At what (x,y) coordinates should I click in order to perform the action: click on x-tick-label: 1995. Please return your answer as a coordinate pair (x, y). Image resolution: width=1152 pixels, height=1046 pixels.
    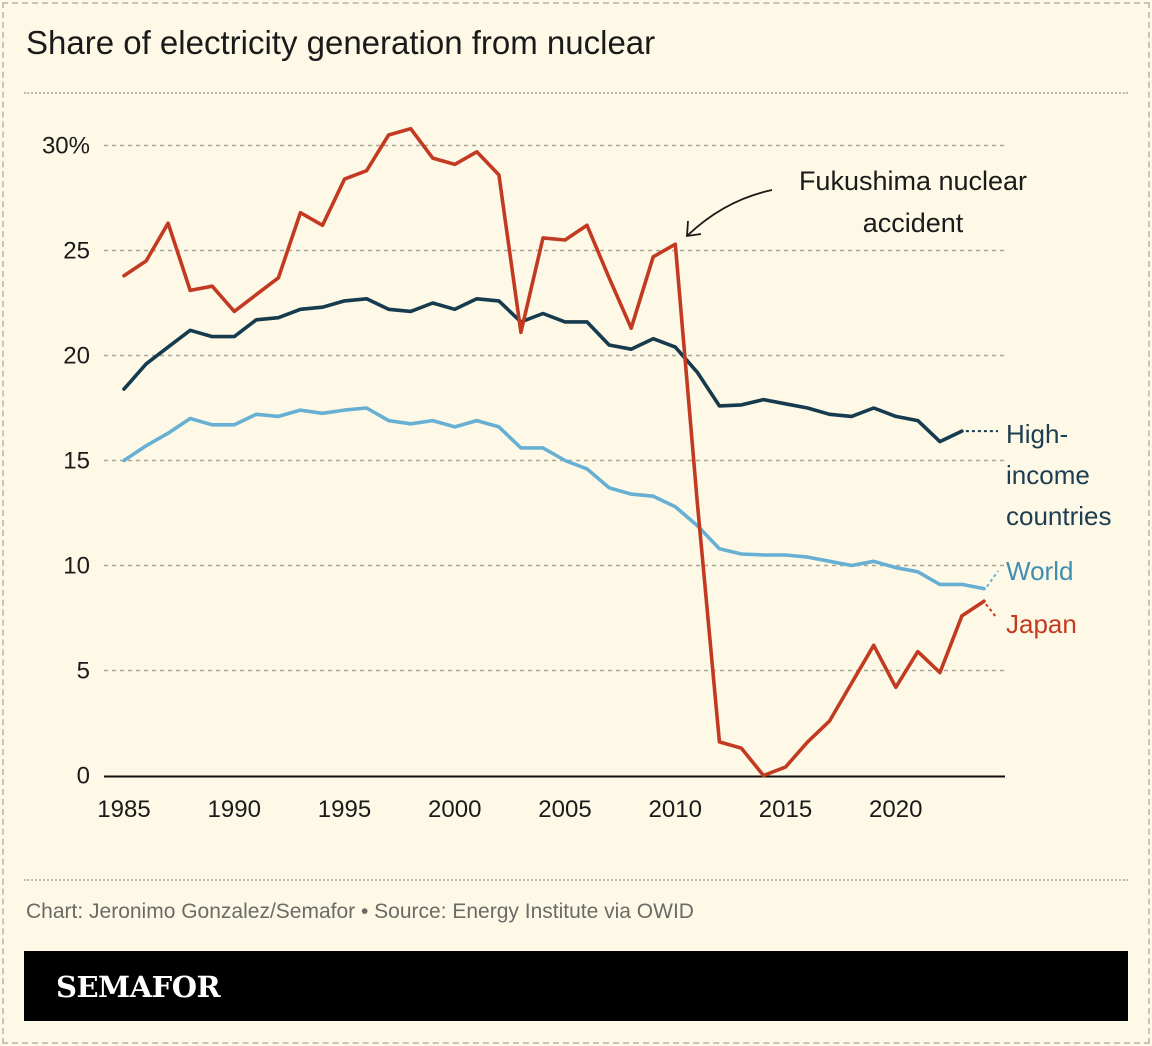
    Looking at the image, I should click on (344, 809).